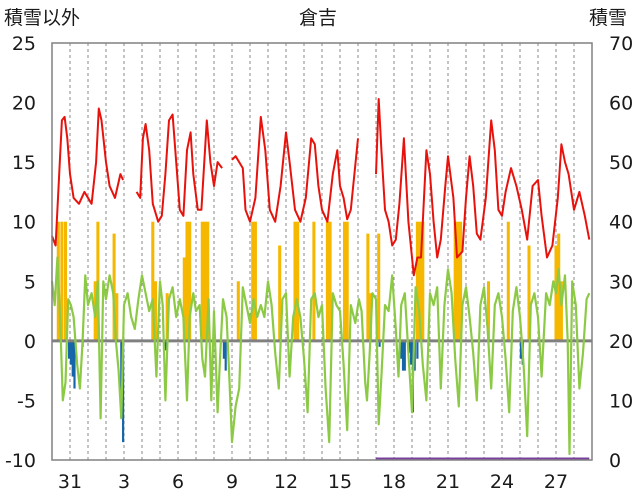 Image resolution: width=636 pixels, height=501 pixels. Describe the element at coordinates (502, 482) in the screenshot. I see `x-tick-label: 24` at that location.